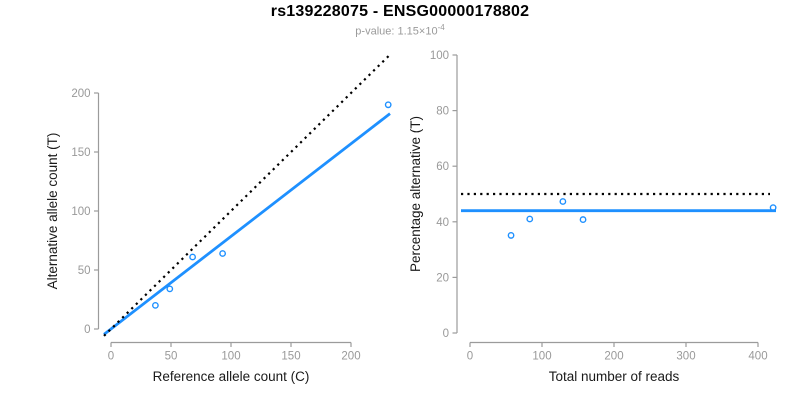 The image size is (800, 400). I want to click on p-value-exponent: -4, so click(441, 27).